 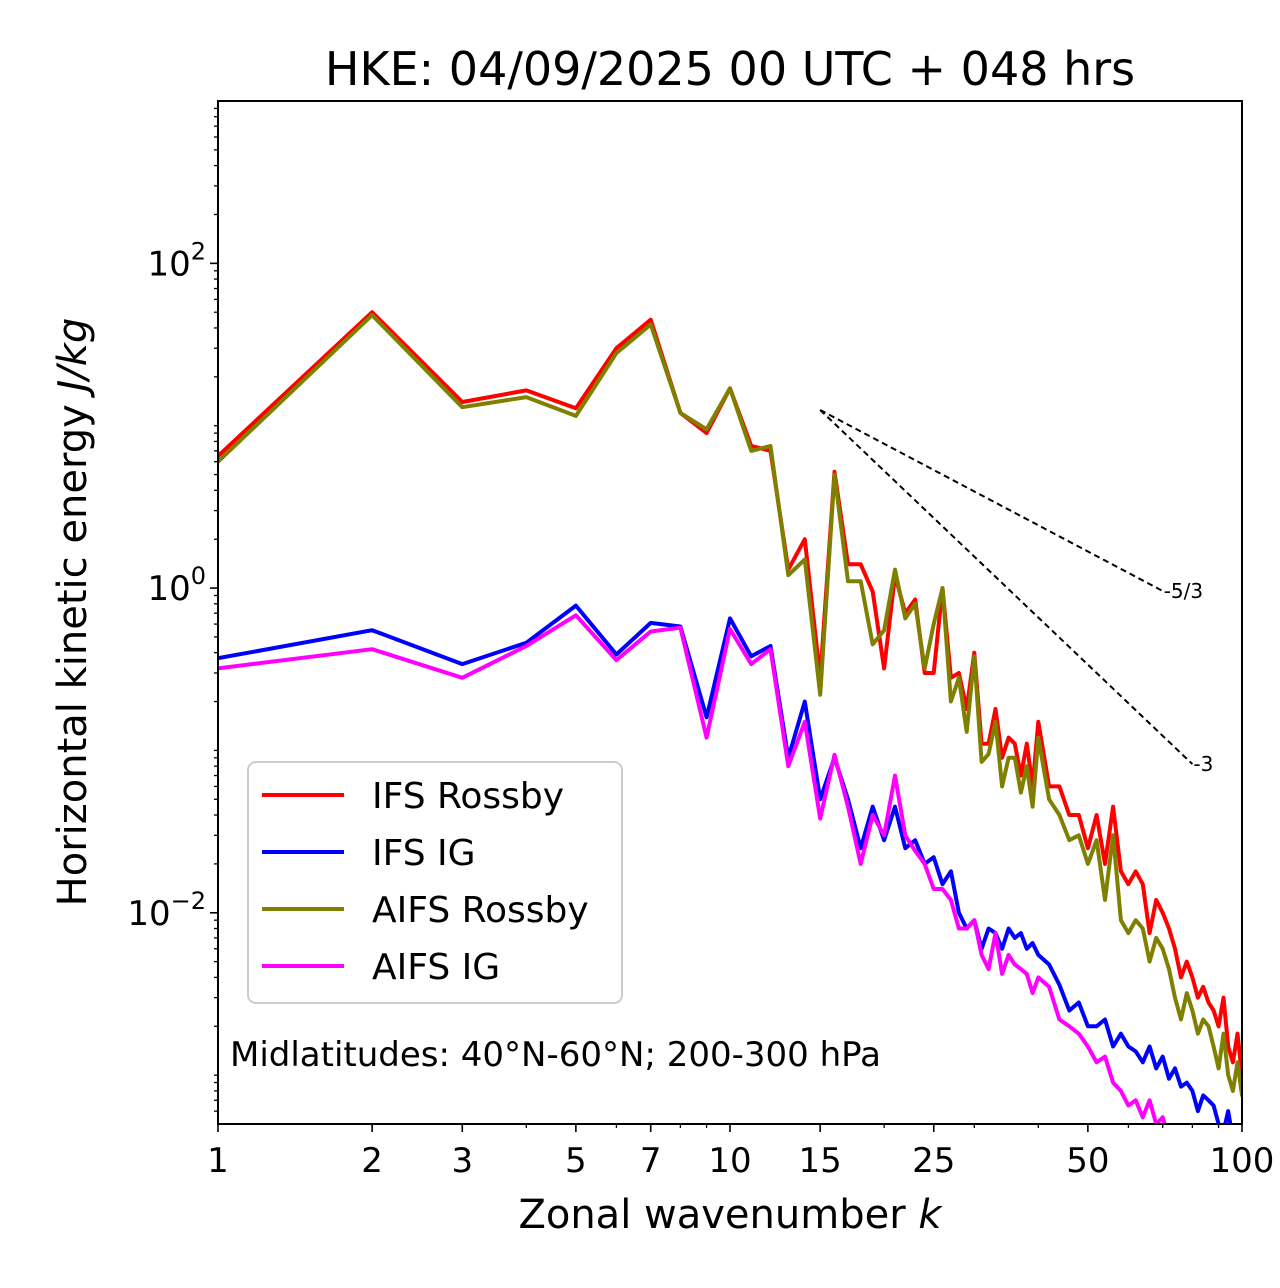 I want to click on reference-slope-labels: -5/3 -3, so click(x=1189, y=677).